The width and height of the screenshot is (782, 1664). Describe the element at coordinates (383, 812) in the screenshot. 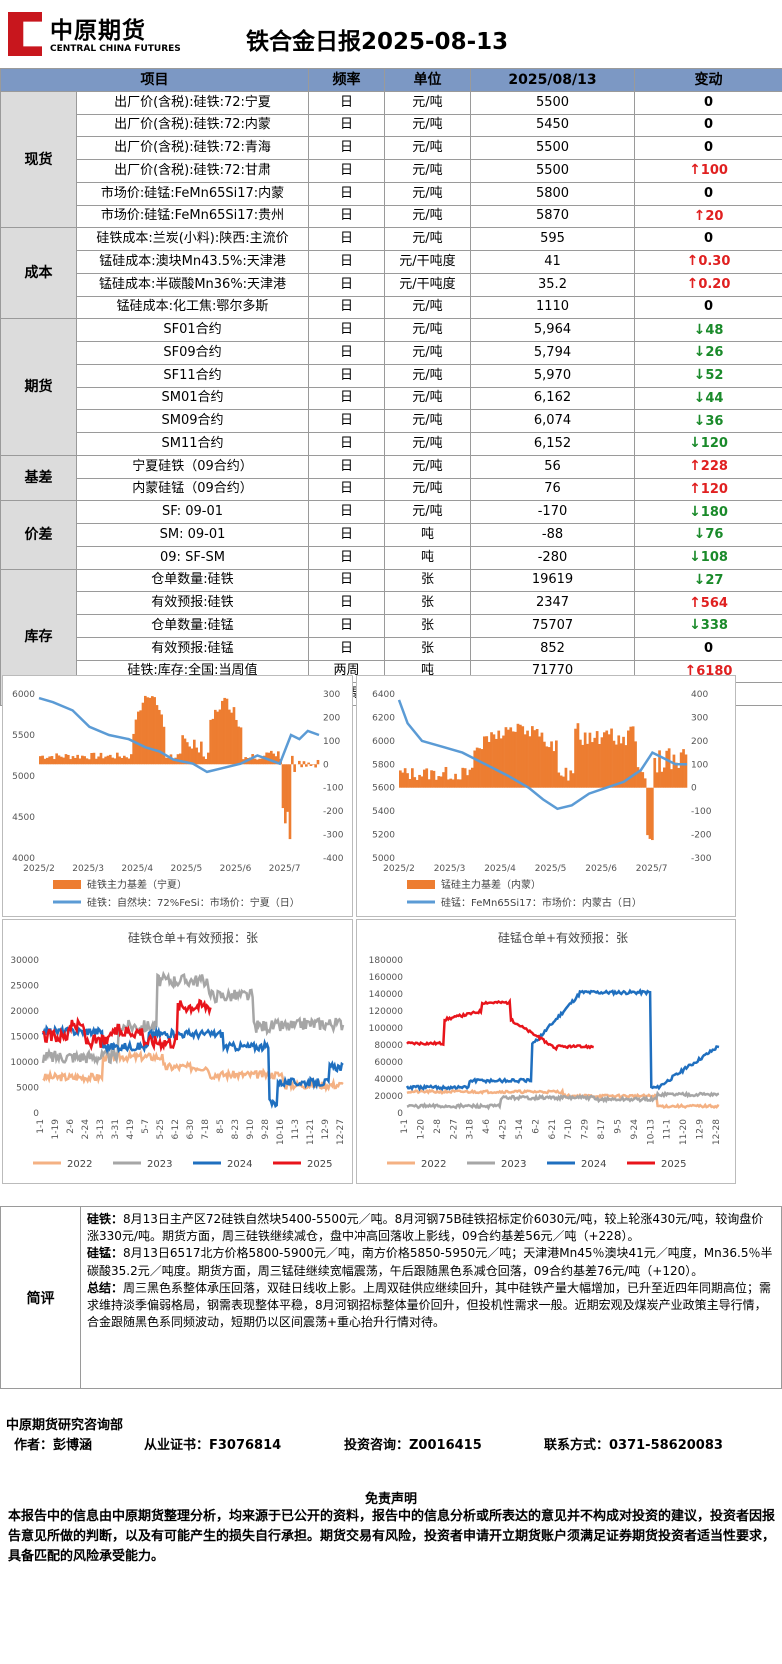

I see `y-left-tick: 5400` at that location.